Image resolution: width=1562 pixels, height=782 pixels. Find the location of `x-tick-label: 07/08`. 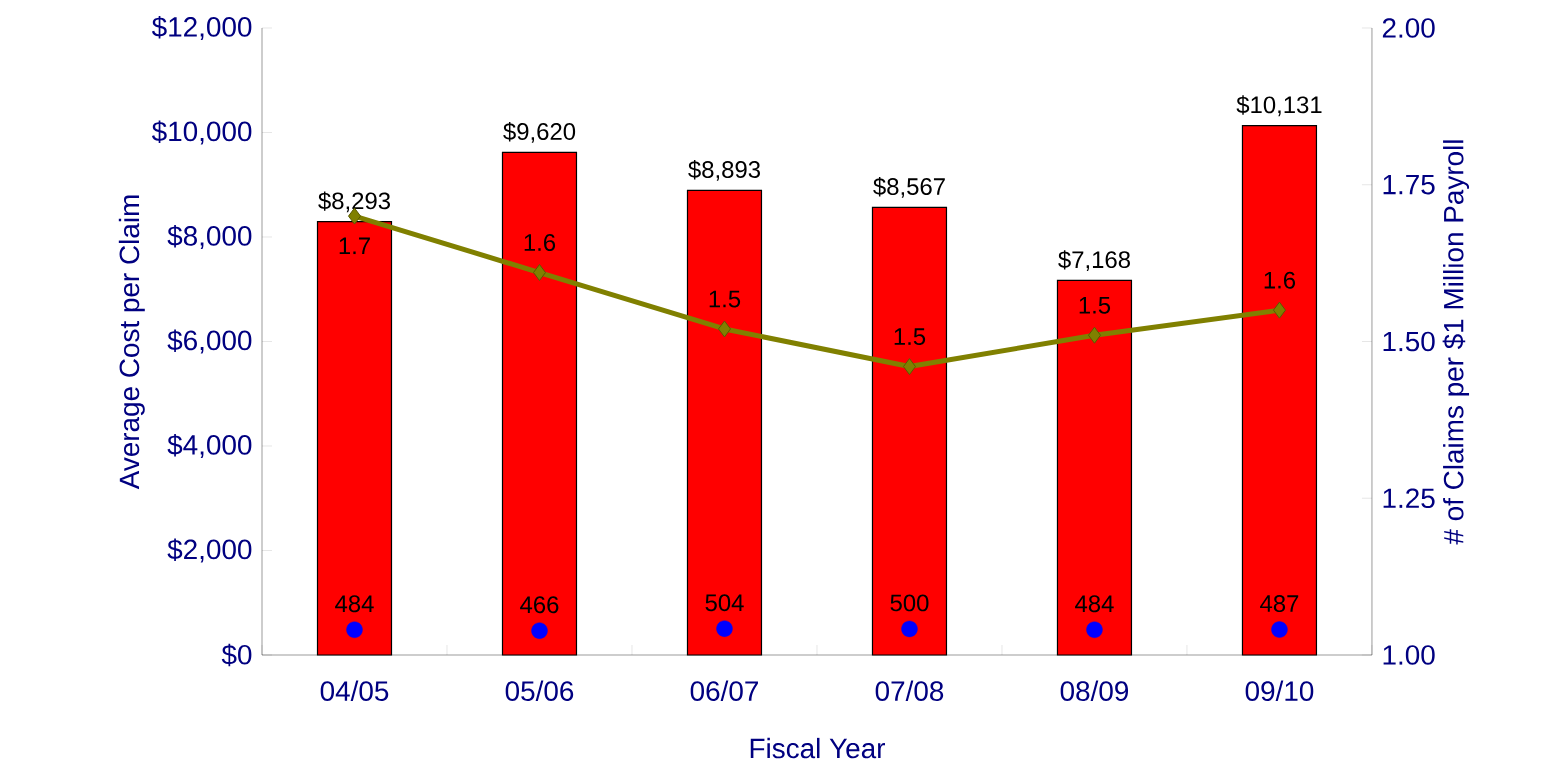

x-tick-label: 07/08 is located at coordinates (909, 690).